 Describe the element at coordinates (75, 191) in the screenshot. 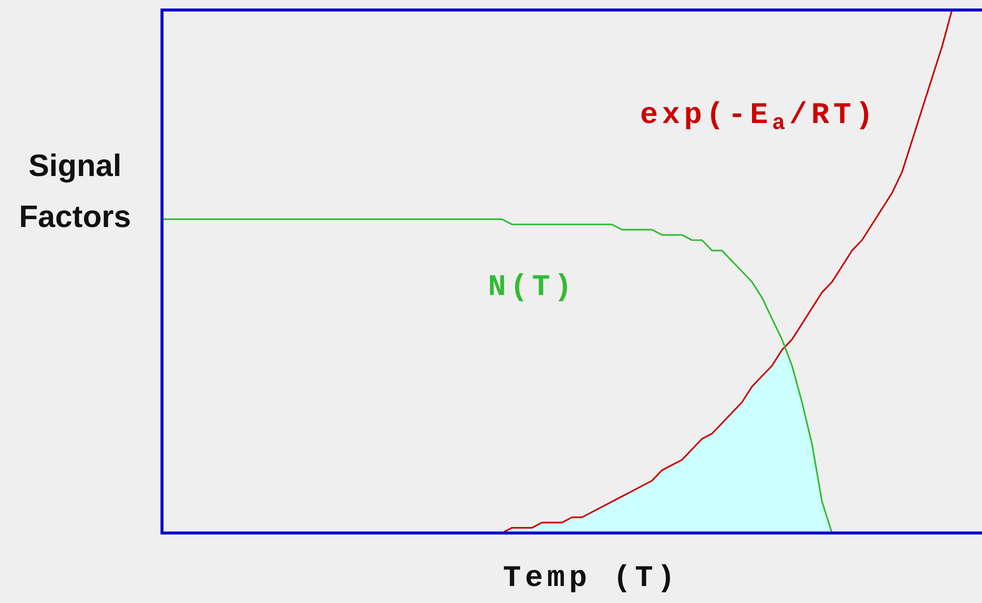

I see `y-axis-title: Signal Factors` at that location.